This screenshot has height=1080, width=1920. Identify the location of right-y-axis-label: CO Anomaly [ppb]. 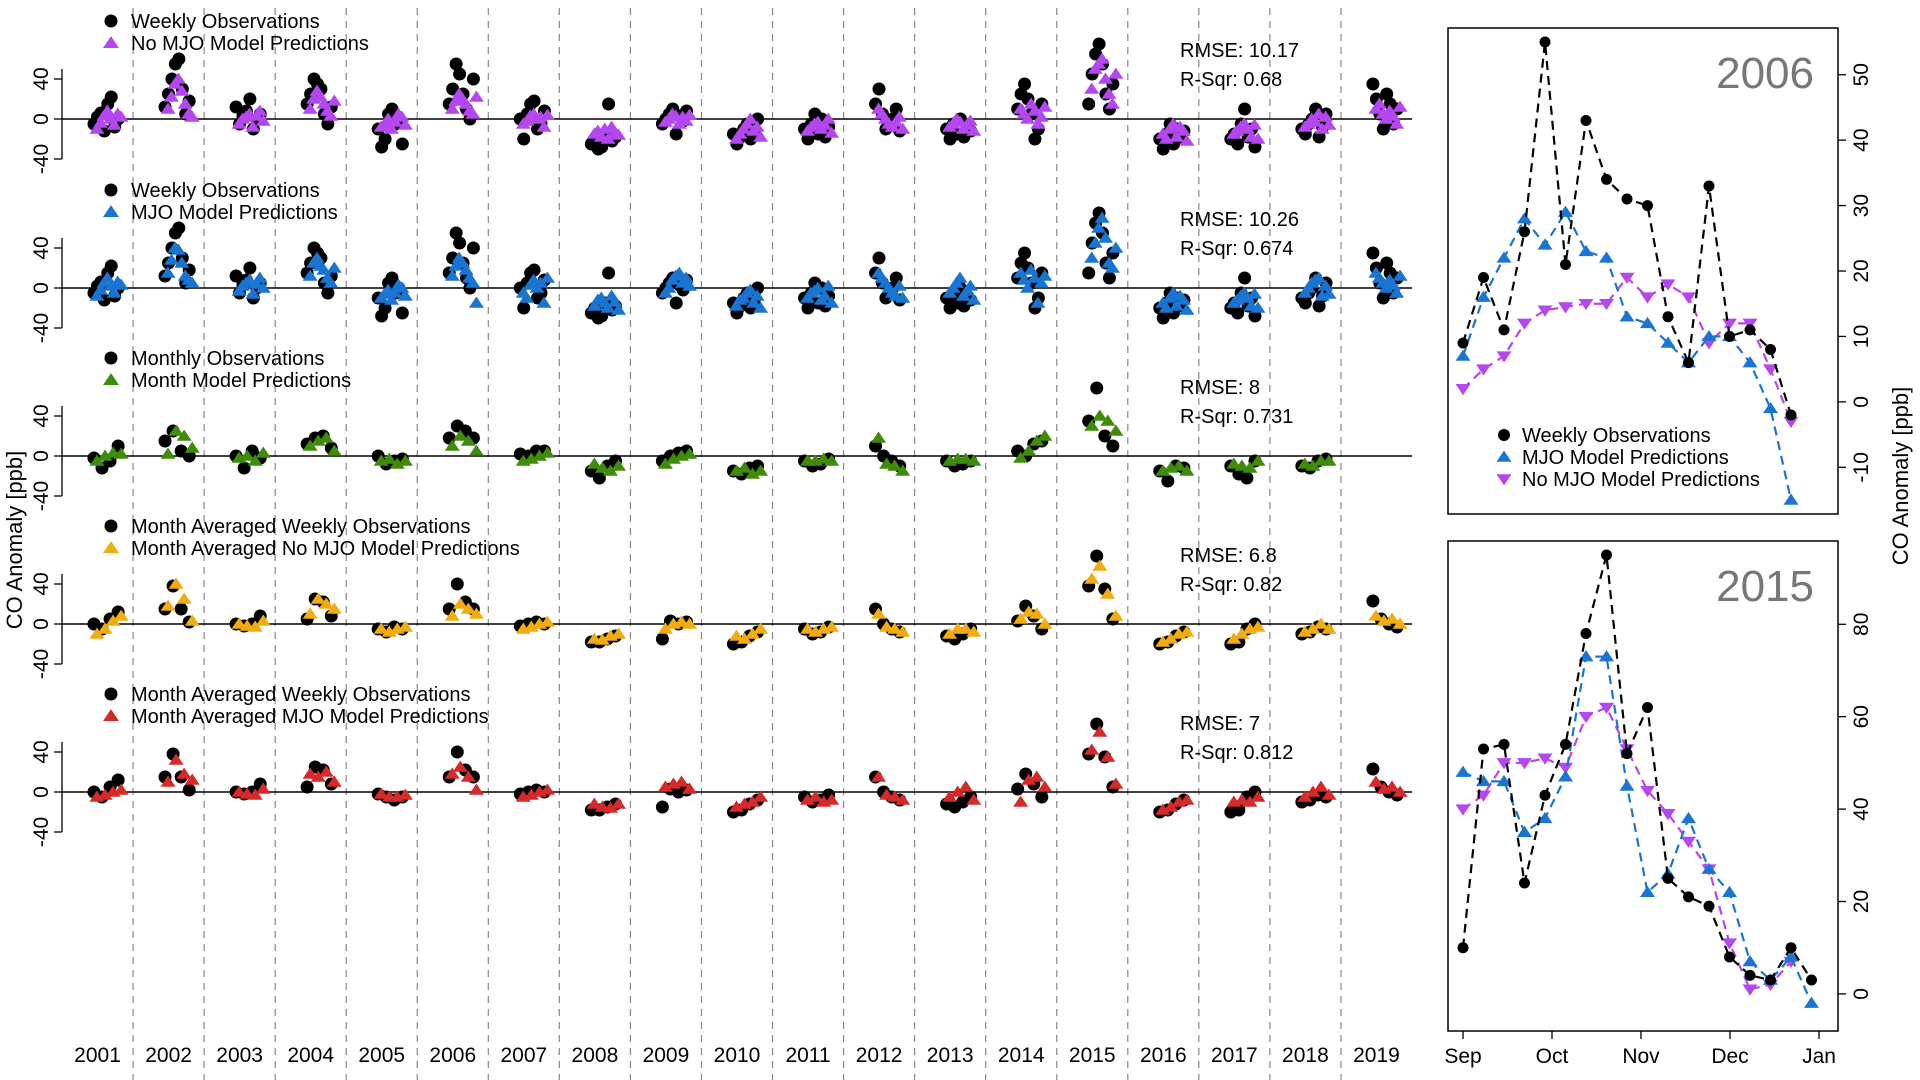
(1900, 476).